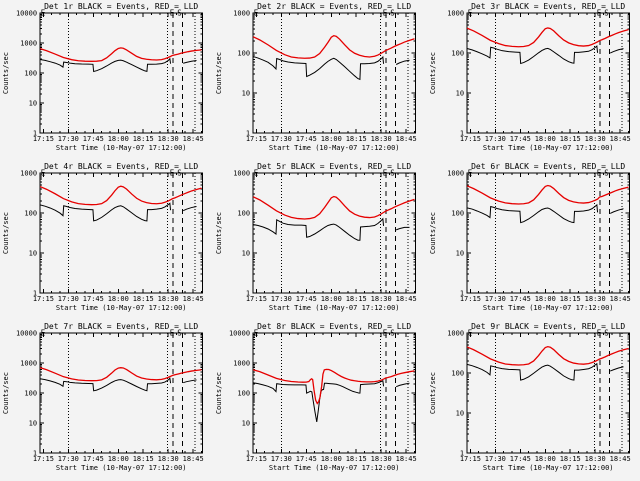 This screenshot has height=481, width=640. I want to click on plot-title: Det 3r BLACK = Events, RED = LLD, so click(548, 6).